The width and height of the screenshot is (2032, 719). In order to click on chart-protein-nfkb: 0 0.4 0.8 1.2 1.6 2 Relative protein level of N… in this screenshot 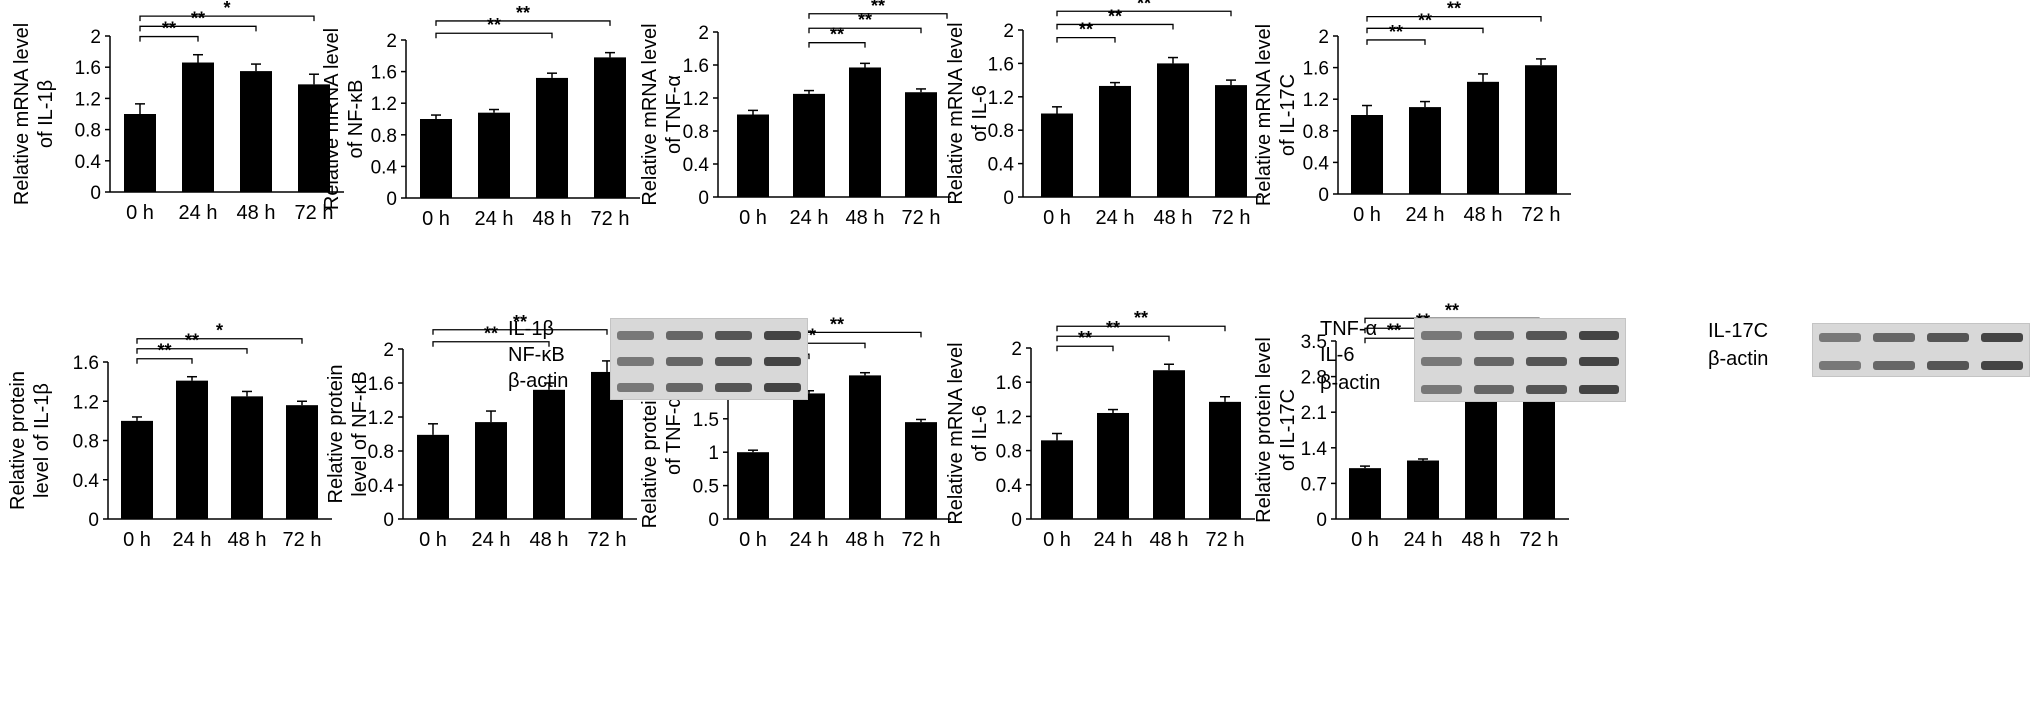, I will do `click(481, 431)`.